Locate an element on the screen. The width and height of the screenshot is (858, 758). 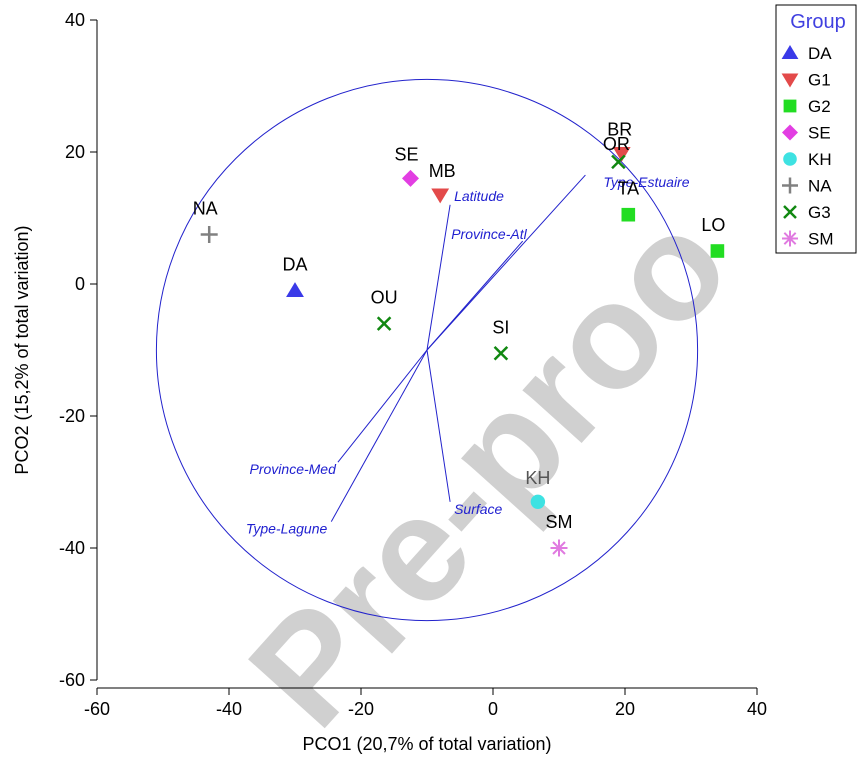
vector-label: Surface is located at coordinates (478, 509).